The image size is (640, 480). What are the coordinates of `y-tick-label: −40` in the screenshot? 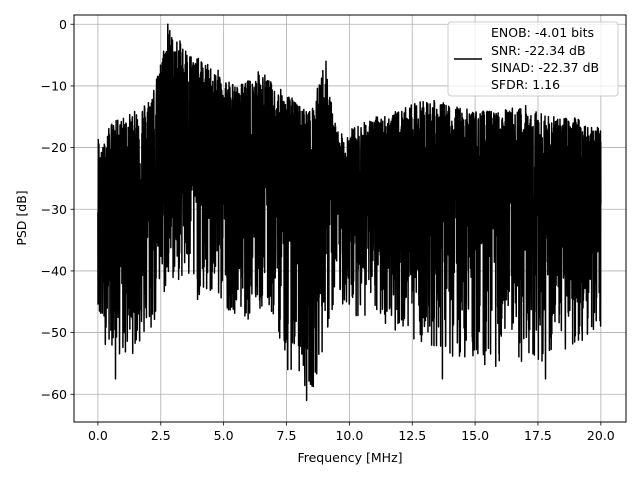 It's located at (54, 270).